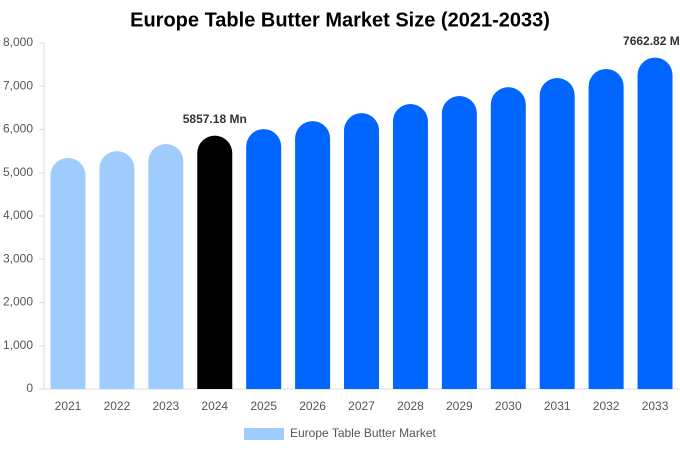 This screenshot has width=680, height=450. What do you see at coordinates (508, 406) in the screenshot?
I see `x-tick-label: 2030` at bounding box center [508, 406].